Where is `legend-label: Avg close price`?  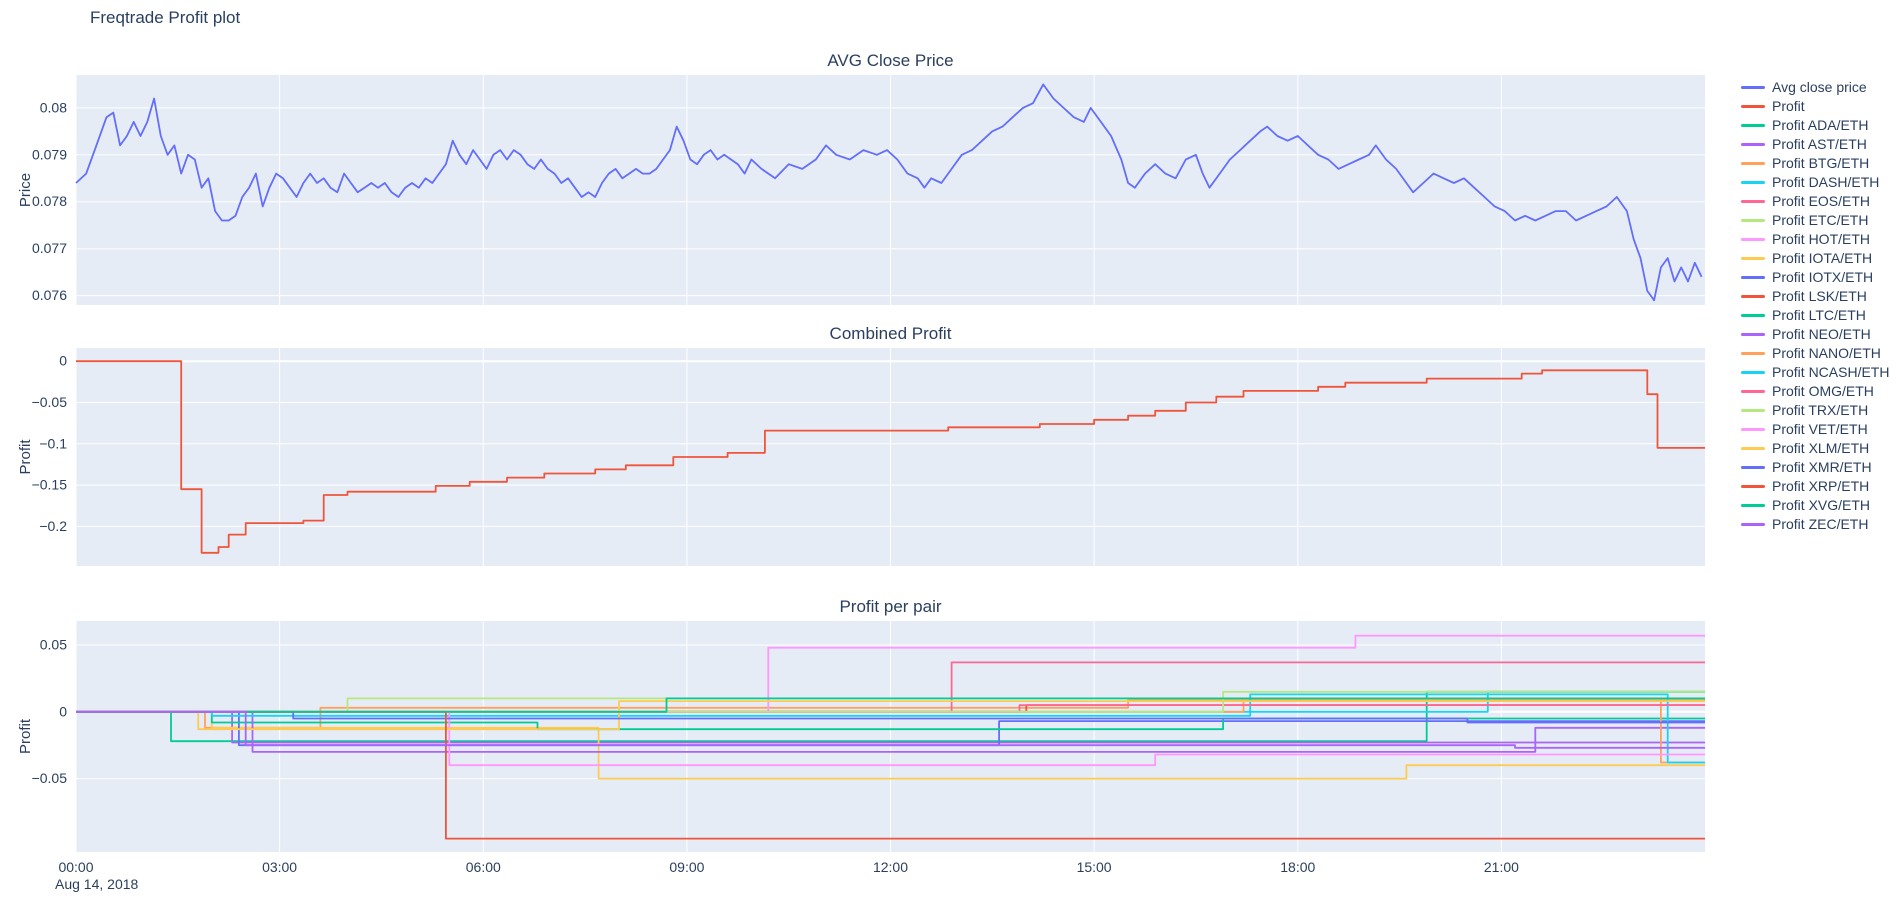
legend-label: Avg close price is located at coordinates (1819, 87).